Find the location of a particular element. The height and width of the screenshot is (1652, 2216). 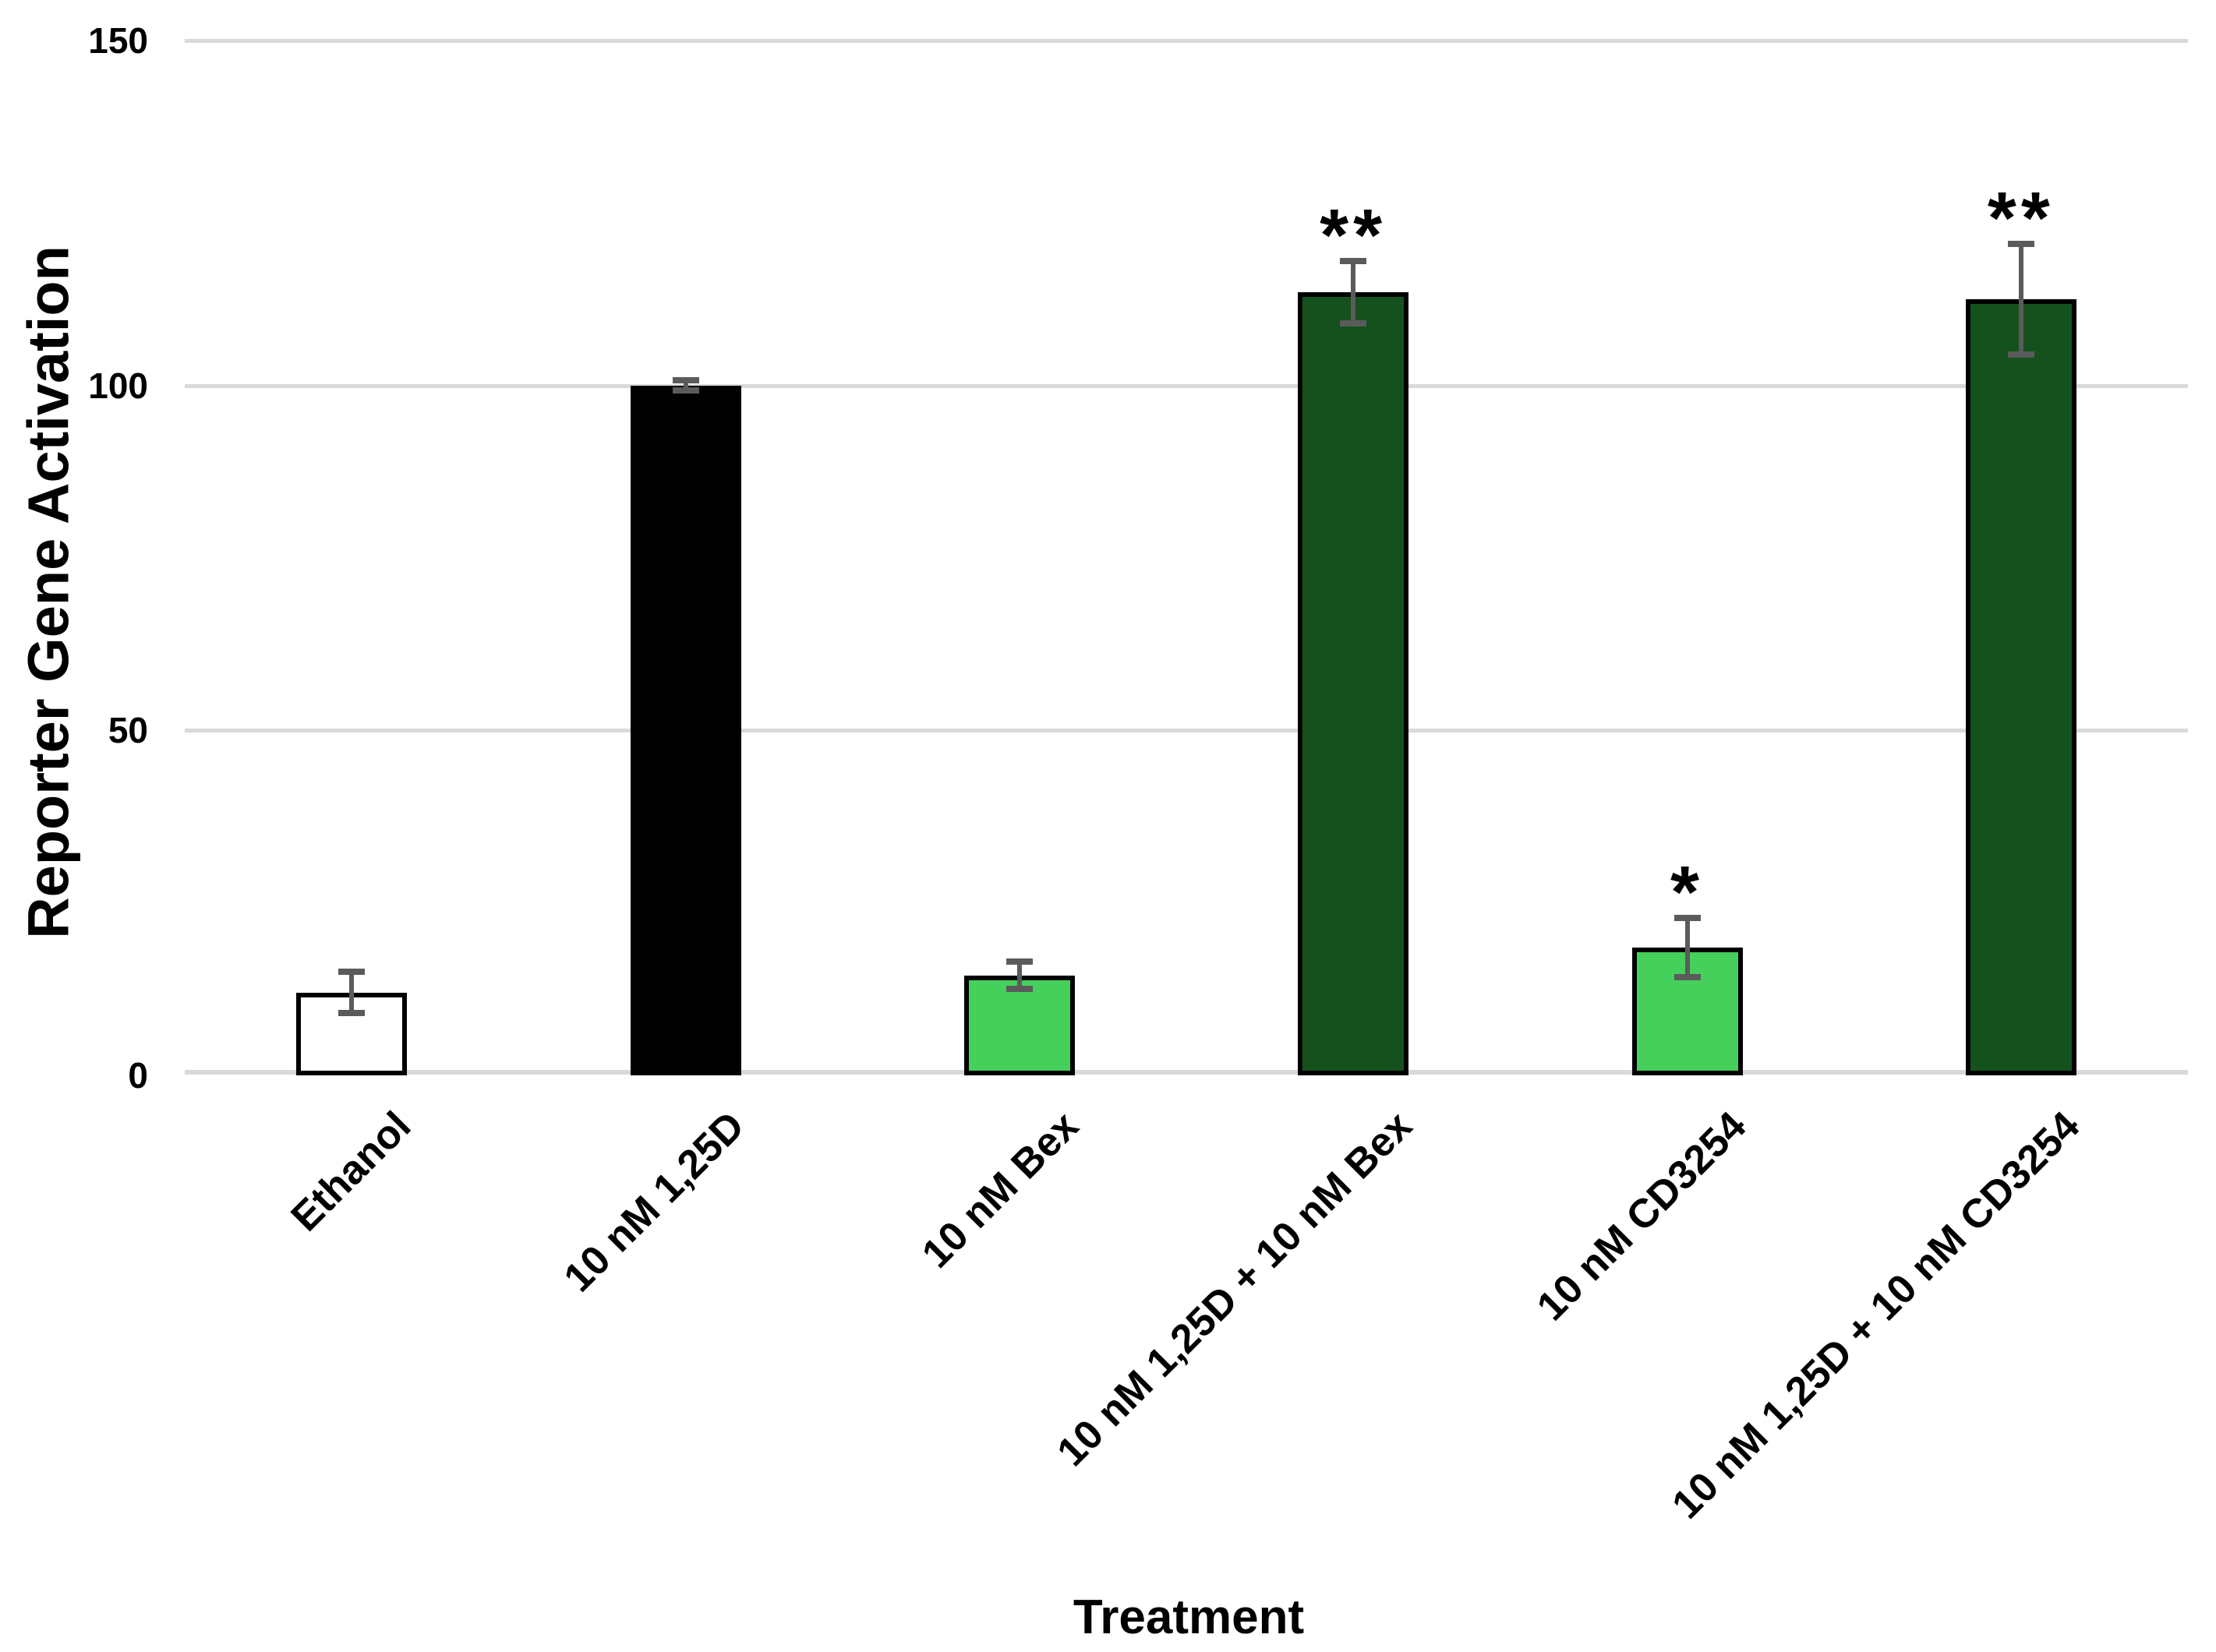

significance-marker: * is located at coordinates (1687, 892).